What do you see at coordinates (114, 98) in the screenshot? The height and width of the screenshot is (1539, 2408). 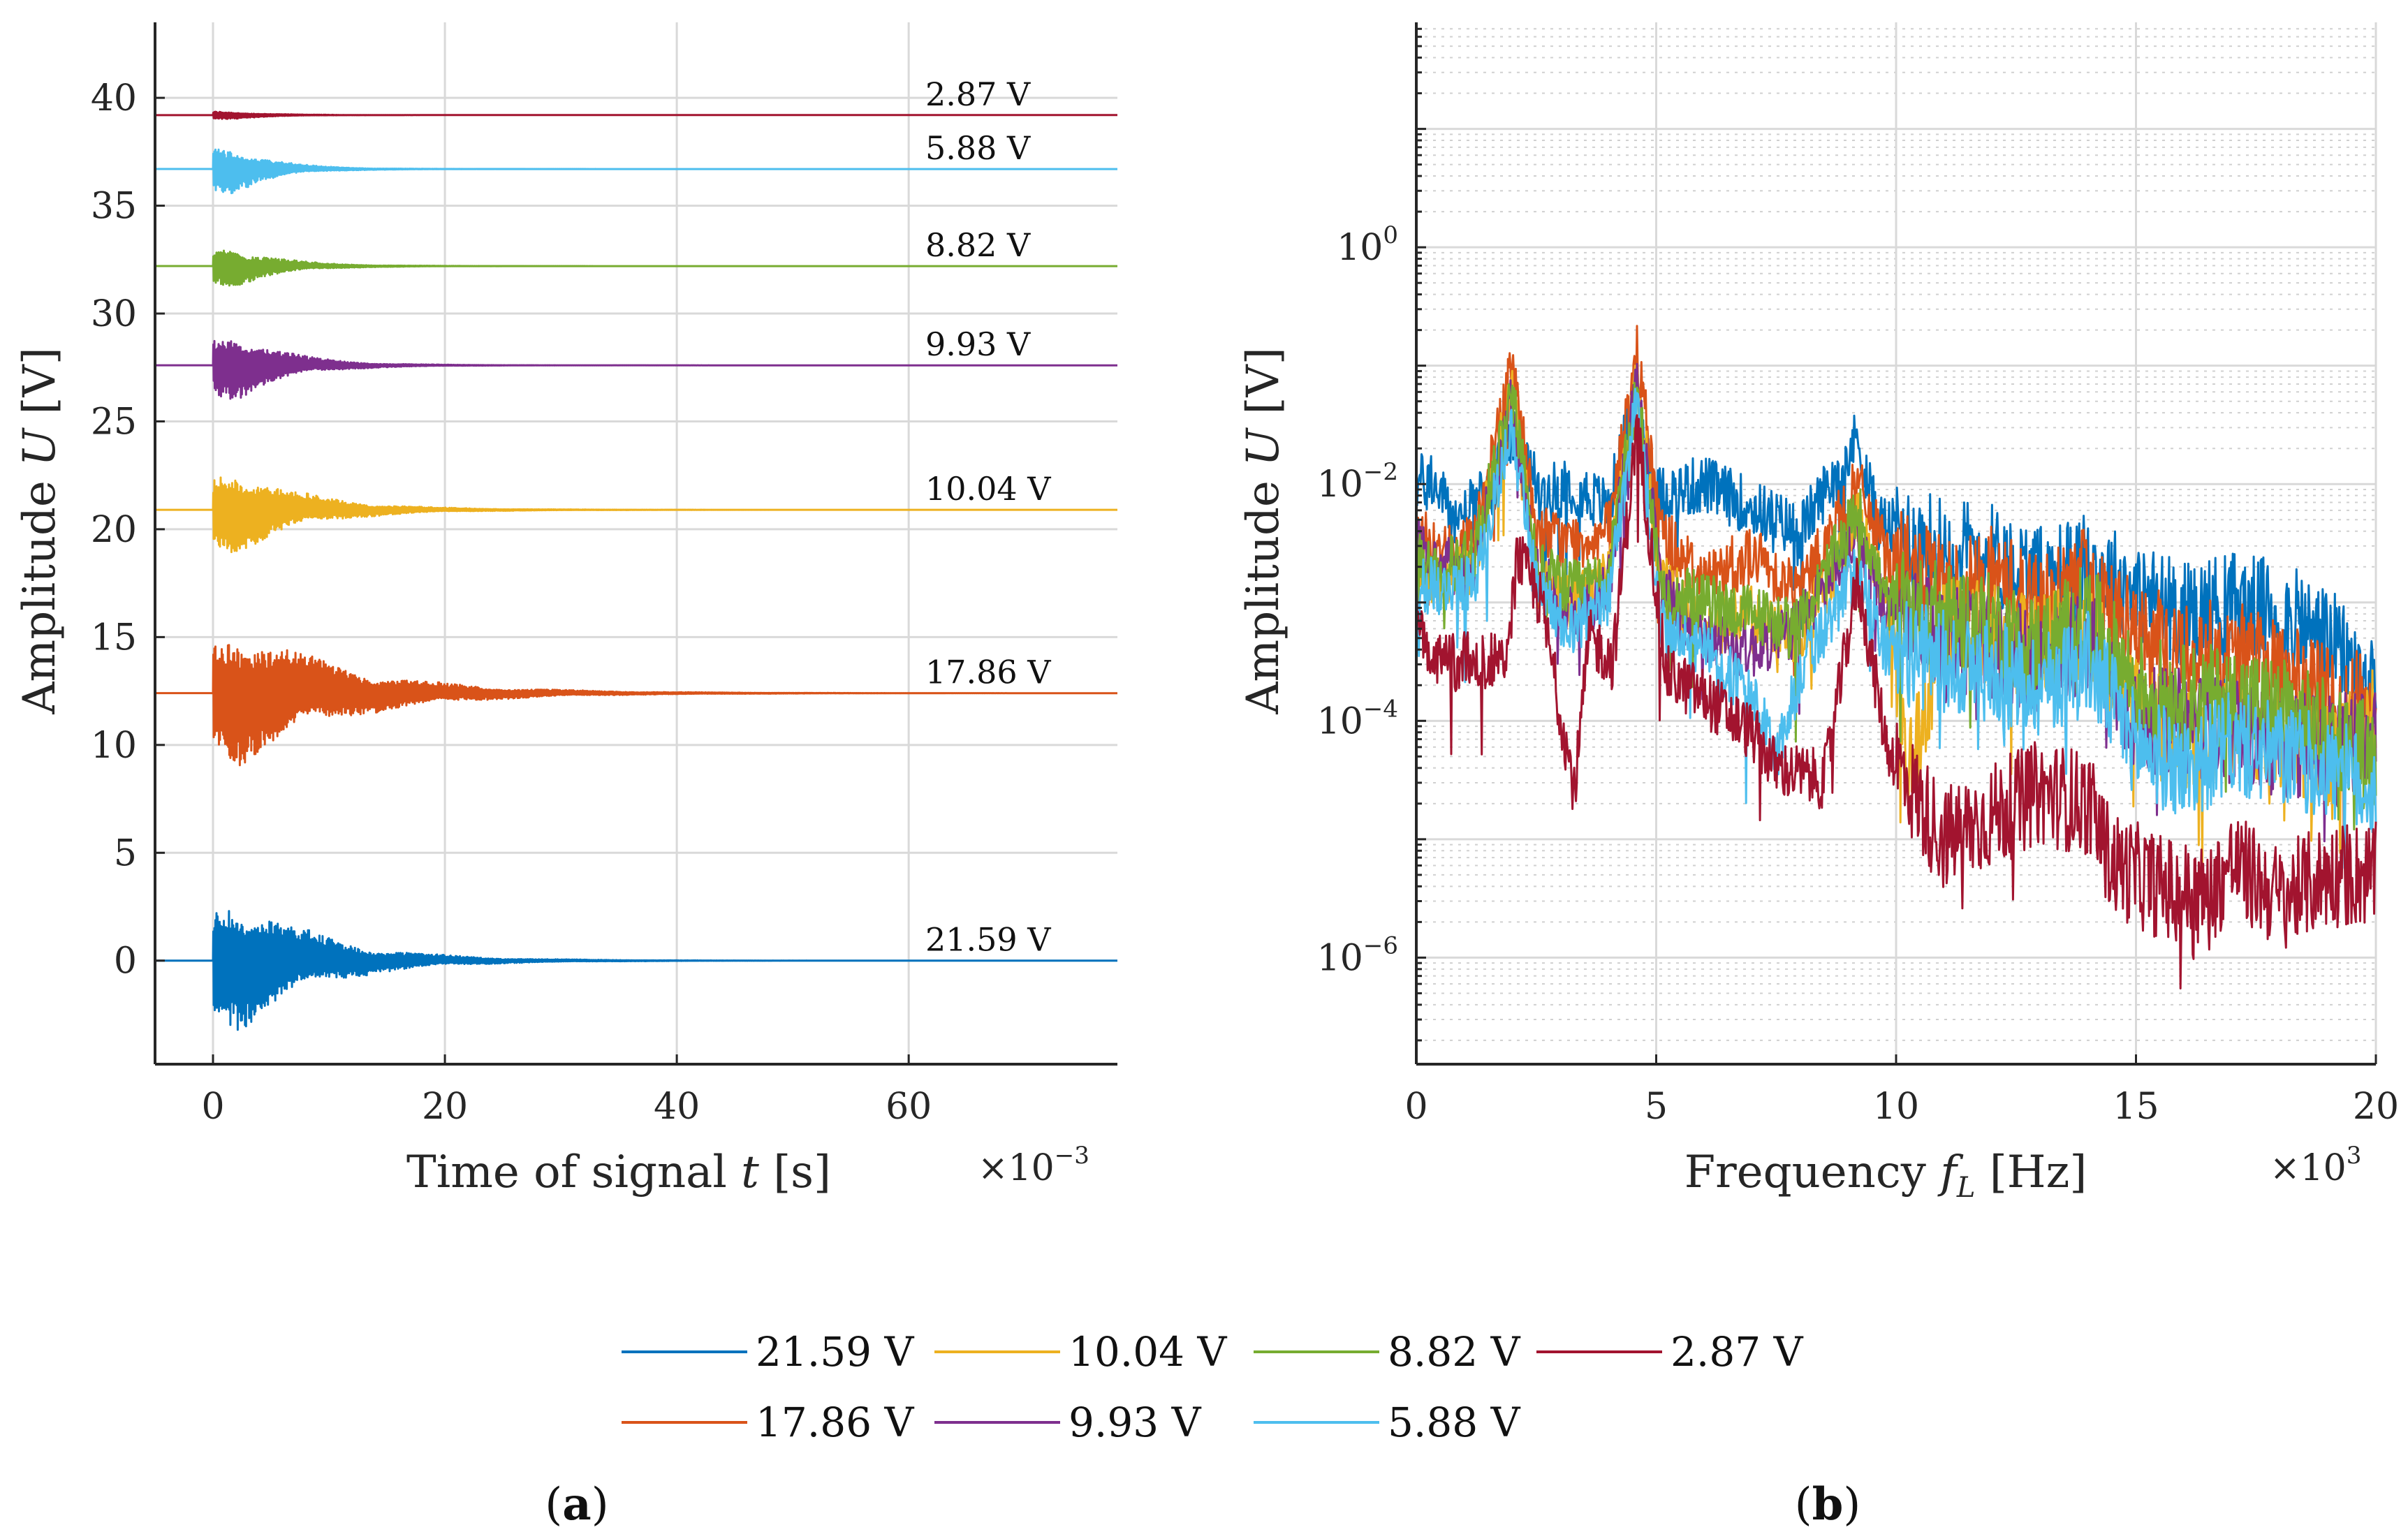 I see `y-tick-label: 40` at bounding box center [114, 98].